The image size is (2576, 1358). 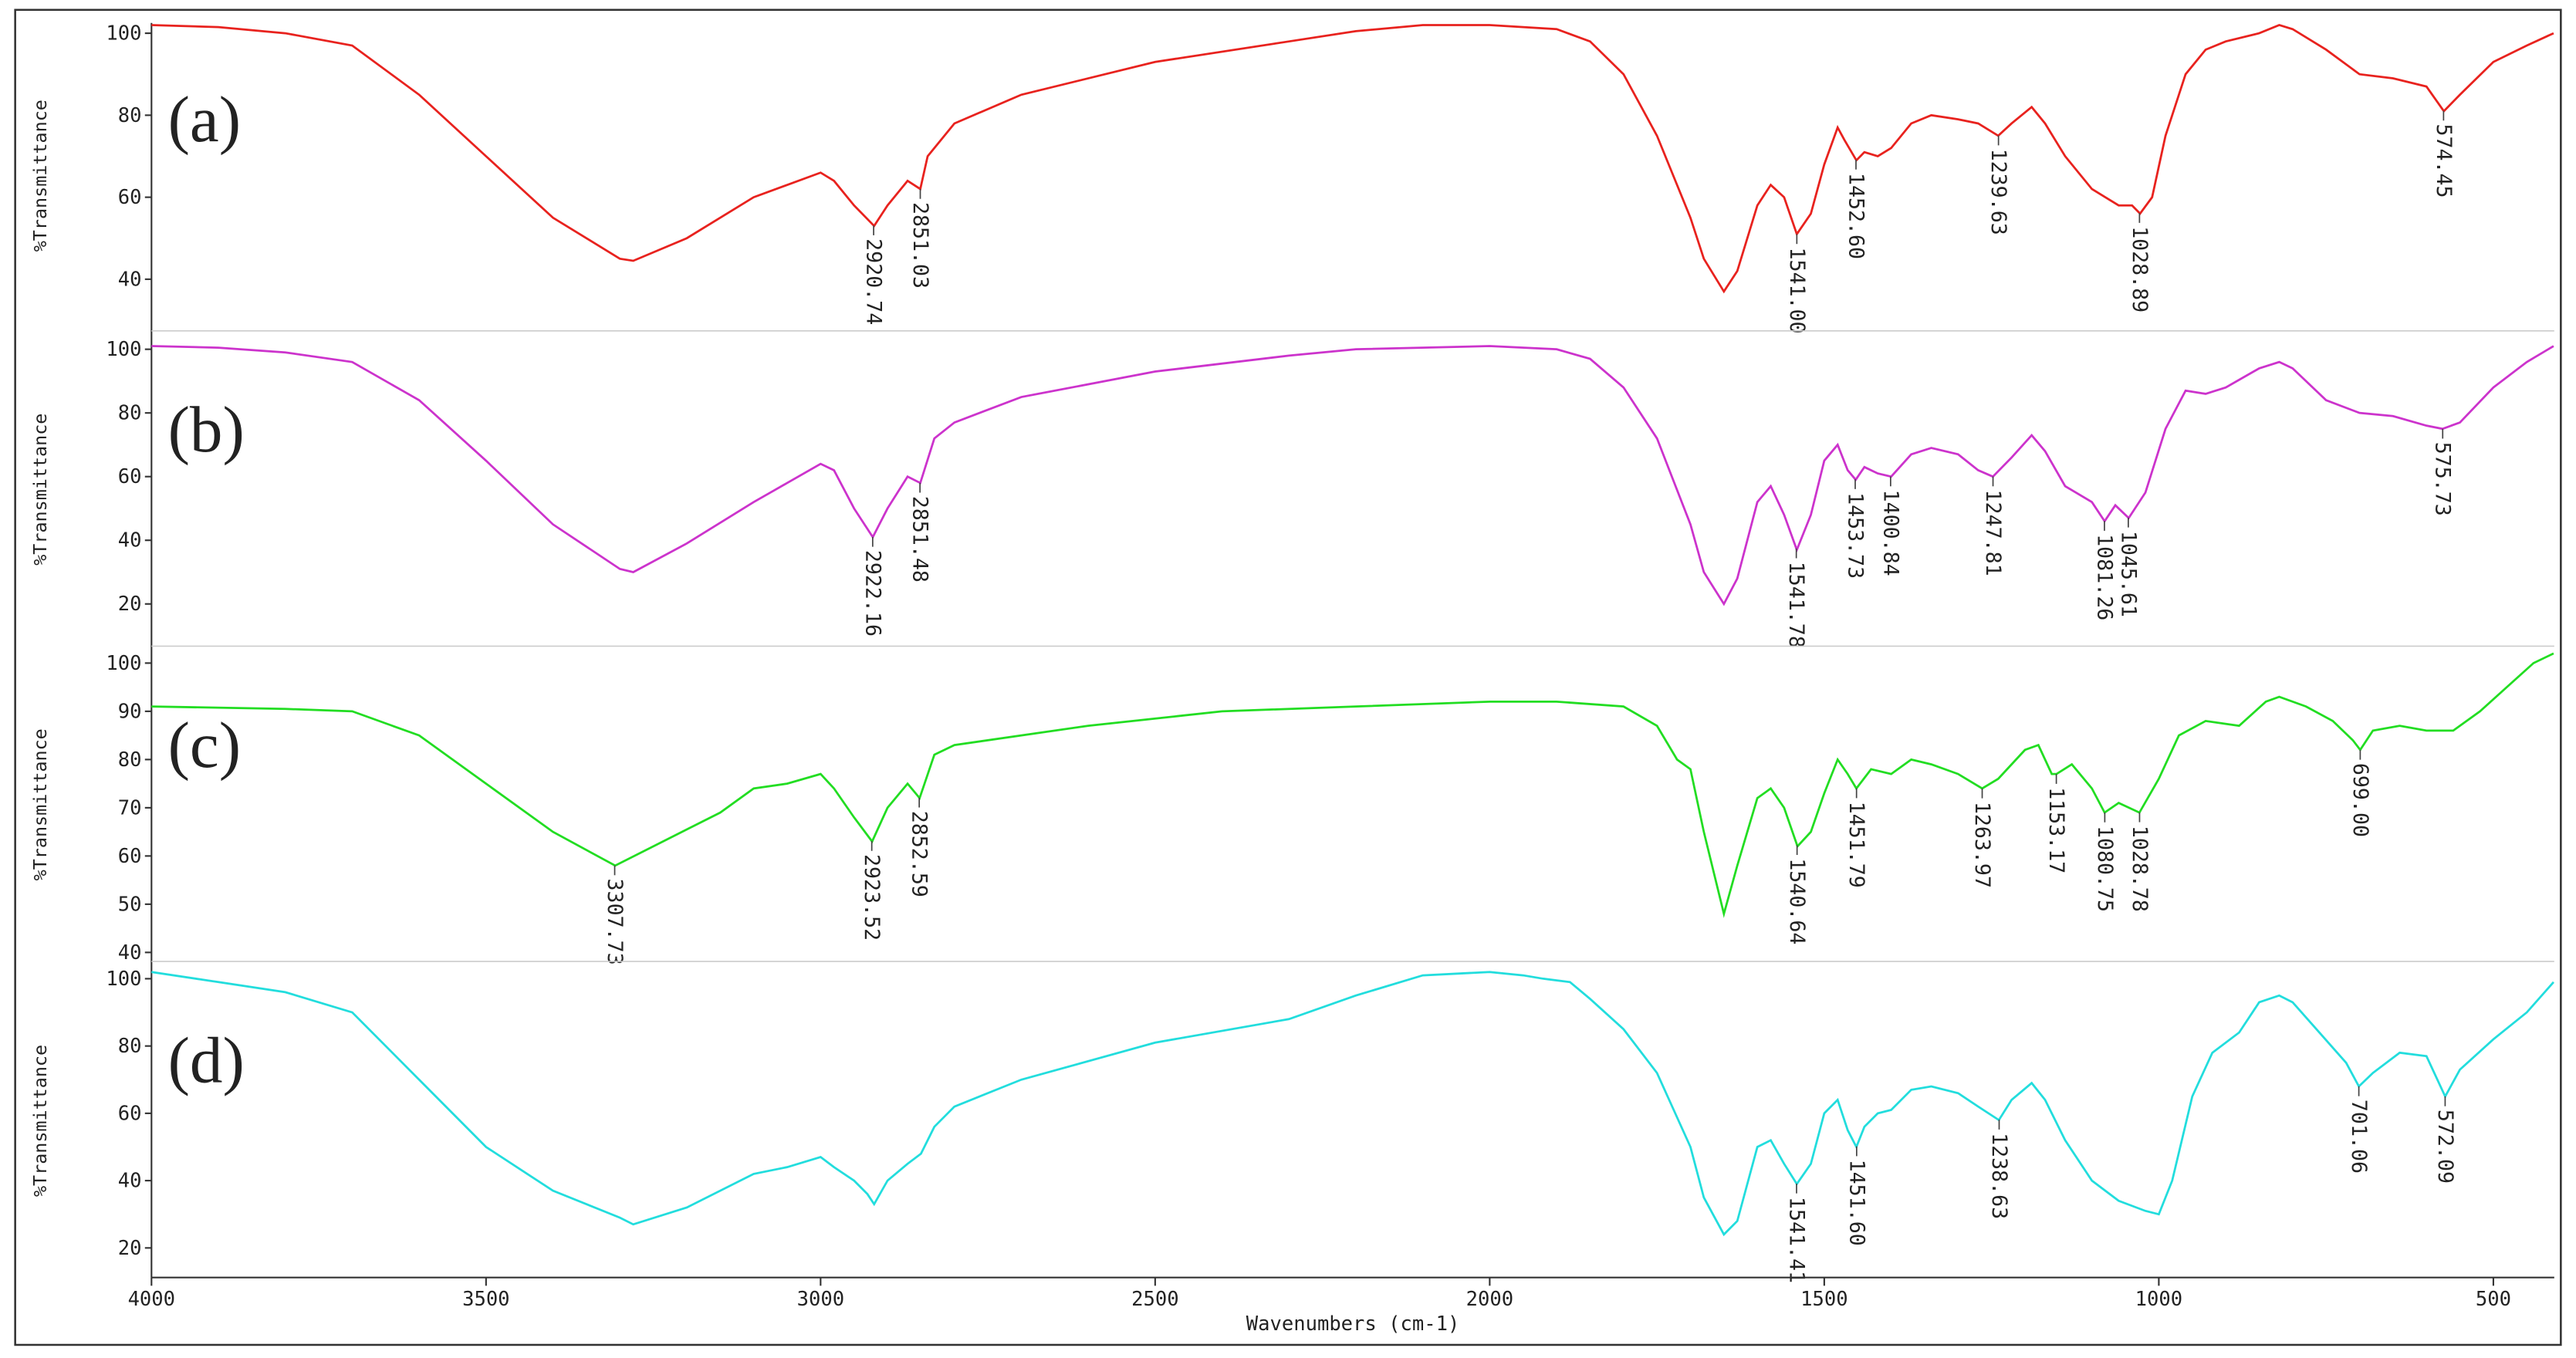 What do you see at coordinates (820, 1300) in the screenshot?
I see `x-tick-label: 3000` at bounding box center [820, 1300].